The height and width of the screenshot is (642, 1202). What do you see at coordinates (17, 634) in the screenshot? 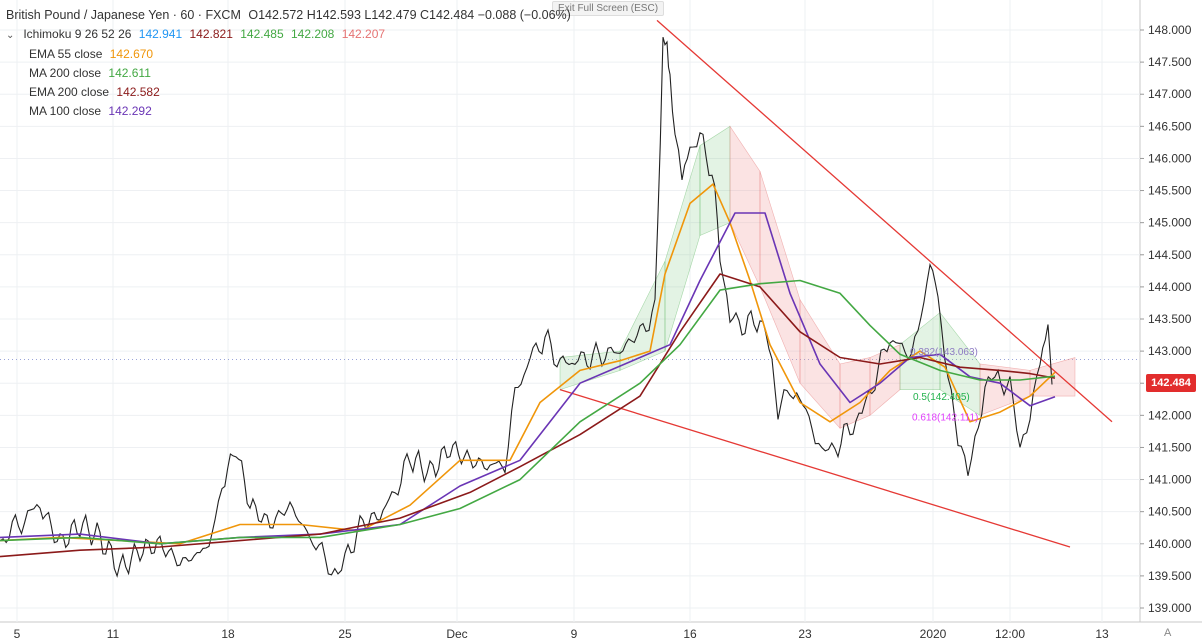
I see `x-tick-label: 5` at bounding box center [17, 634].